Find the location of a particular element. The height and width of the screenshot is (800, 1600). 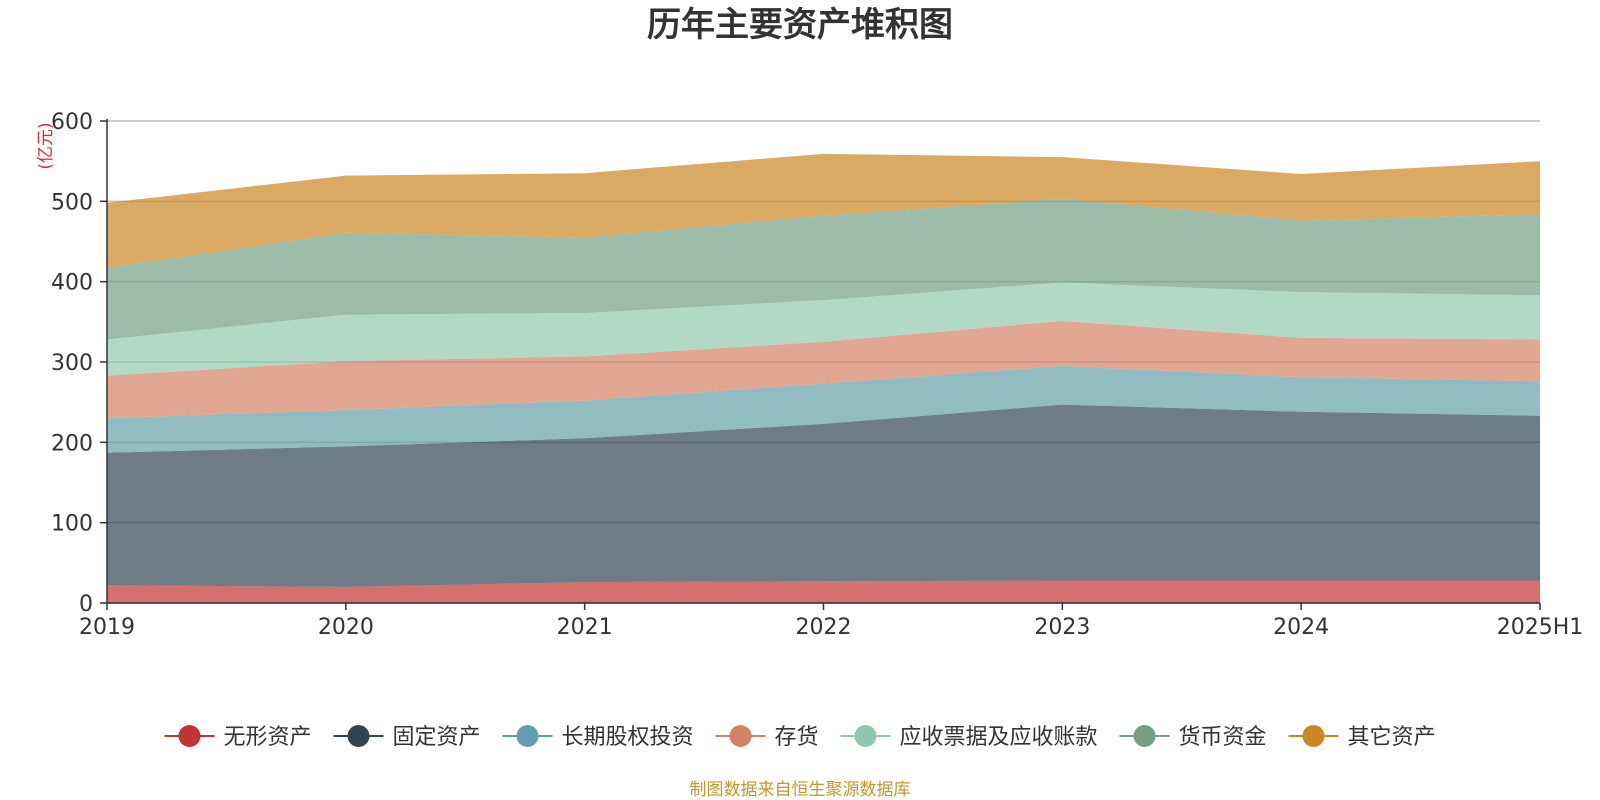

x-tick-label: 2019 is located at coordinates (107, 627).